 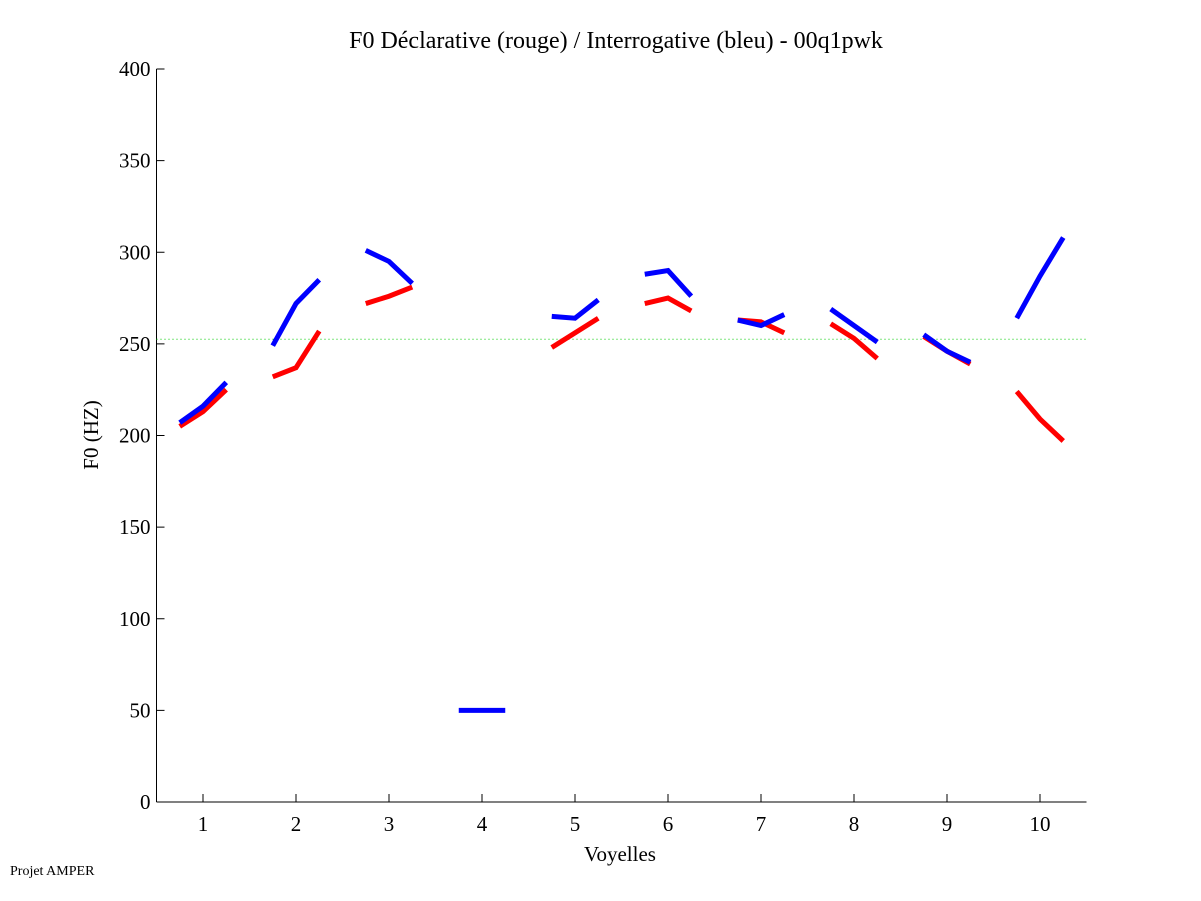 What do you see at coordinates (1040, 824) in the screenshot?
I see `x-tick-label: 10` at bounding box center [1040, 824].